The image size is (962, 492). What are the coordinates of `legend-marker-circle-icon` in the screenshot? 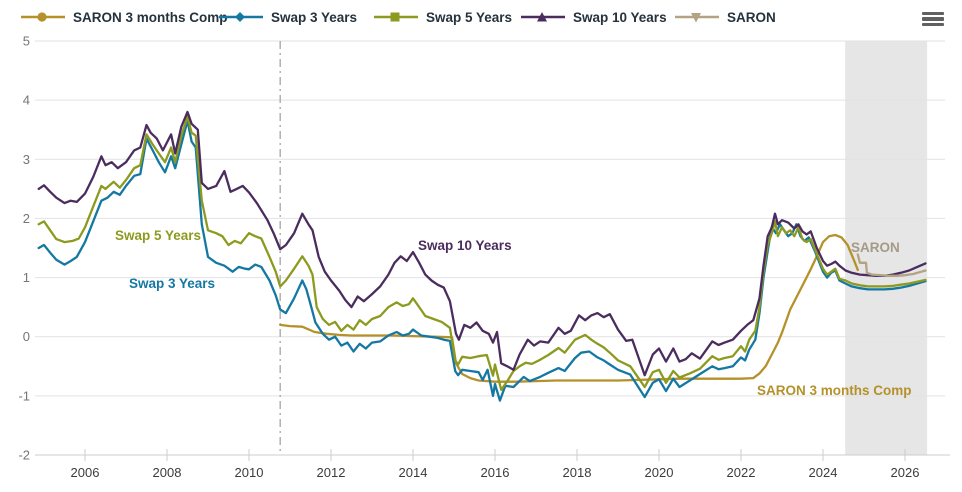 It's located at (43, 17).